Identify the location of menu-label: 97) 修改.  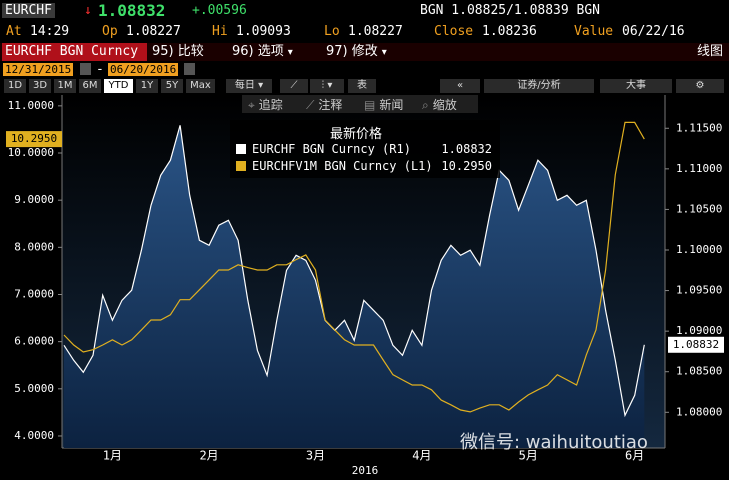
(352, 51).